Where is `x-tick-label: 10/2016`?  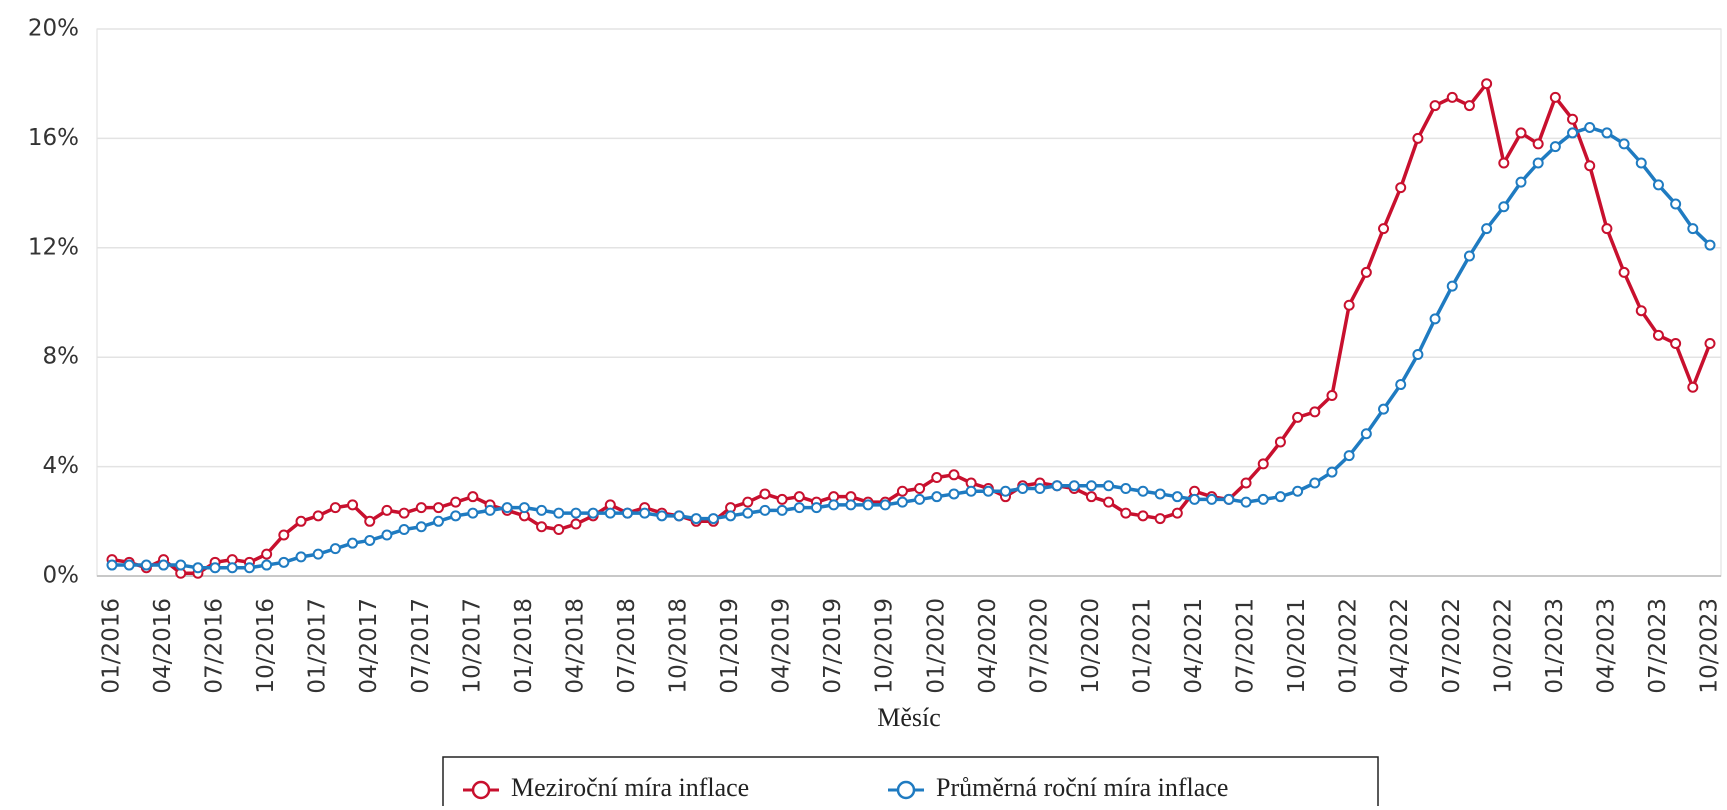
x-tick-label: 10/2016 is located at coordinates (266, 646).